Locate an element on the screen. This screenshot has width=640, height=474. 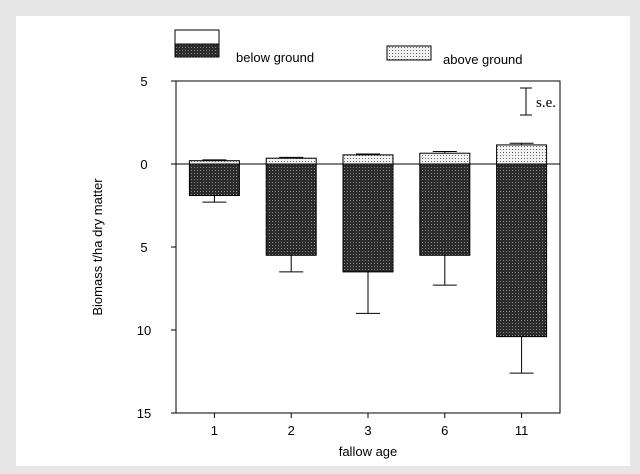
x-tick-label: 1 is located at coordinates (214, 430).